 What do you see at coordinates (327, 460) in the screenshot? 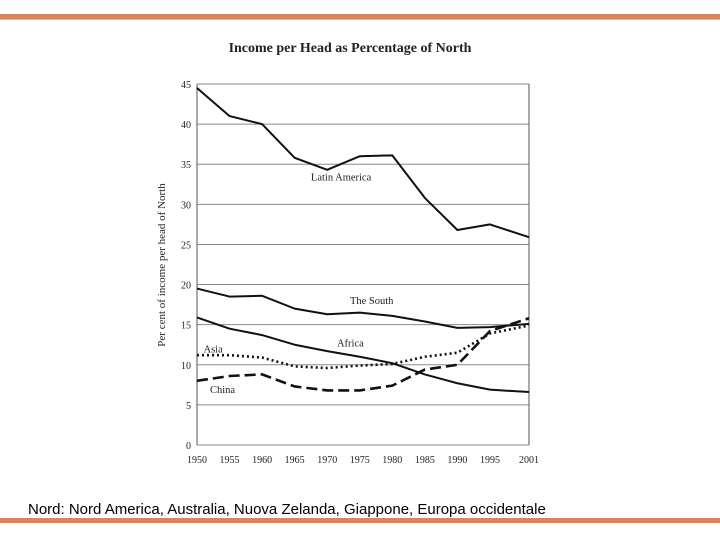
I see `x-tick-label: 1970` at bounding box center [327, 460].